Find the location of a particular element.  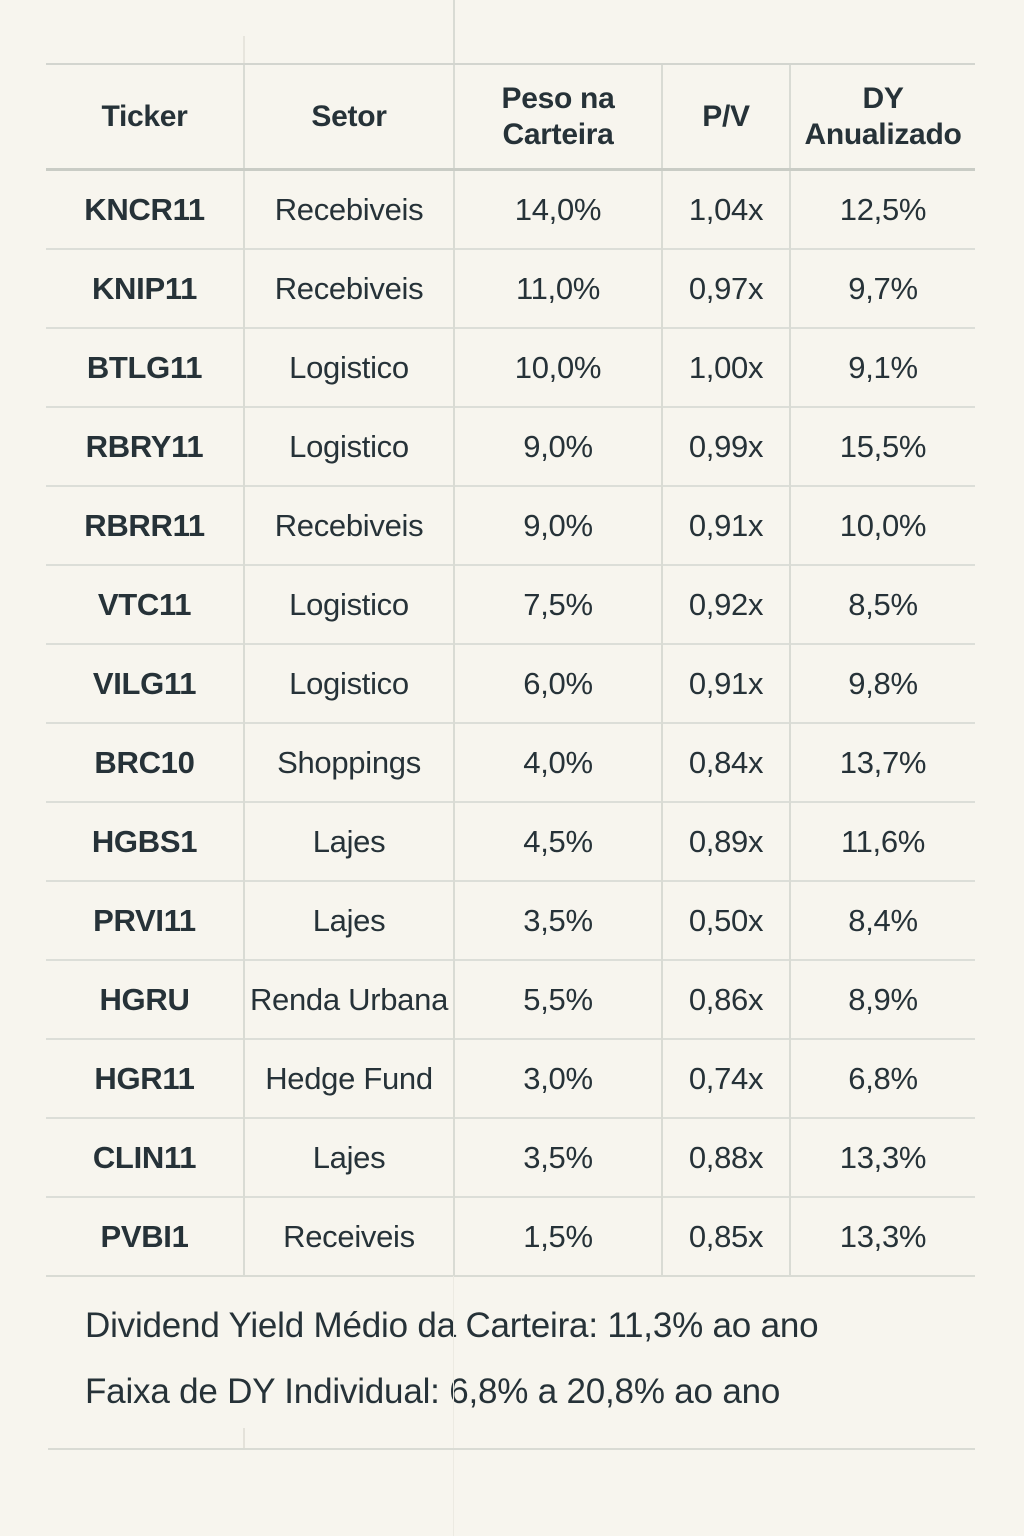

pv-cell: 0,92x is located at coordinates (725, 604).